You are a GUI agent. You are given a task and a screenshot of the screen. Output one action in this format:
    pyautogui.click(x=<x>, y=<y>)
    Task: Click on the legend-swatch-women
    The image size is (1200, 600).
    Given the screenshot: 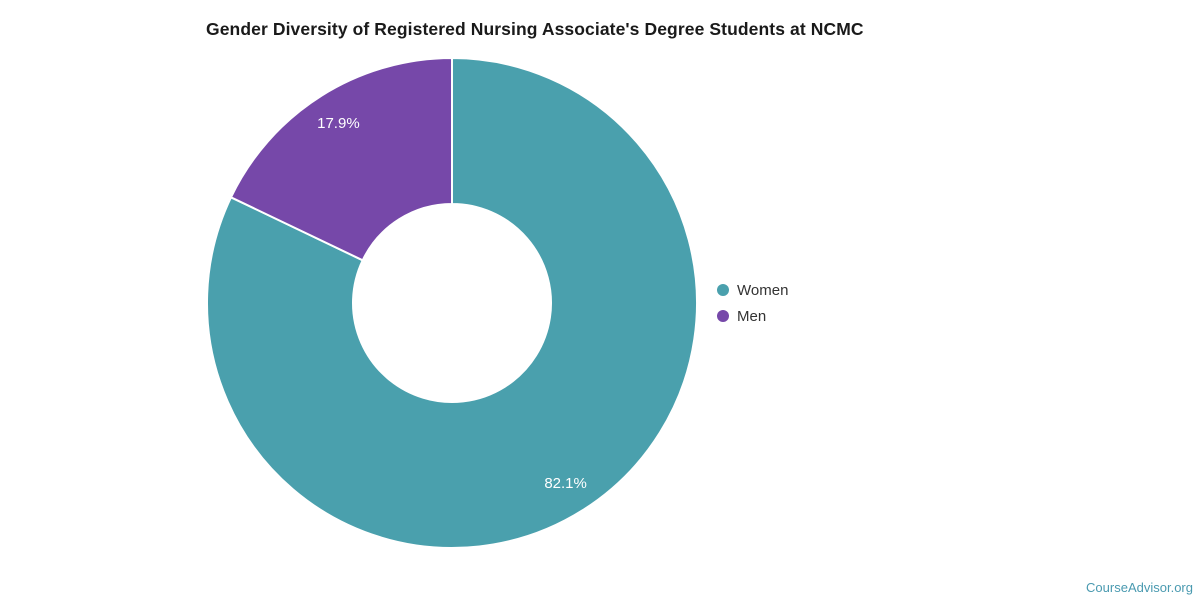 What is the action you would take?
    pyautogui.click(x=723, y=290)
    